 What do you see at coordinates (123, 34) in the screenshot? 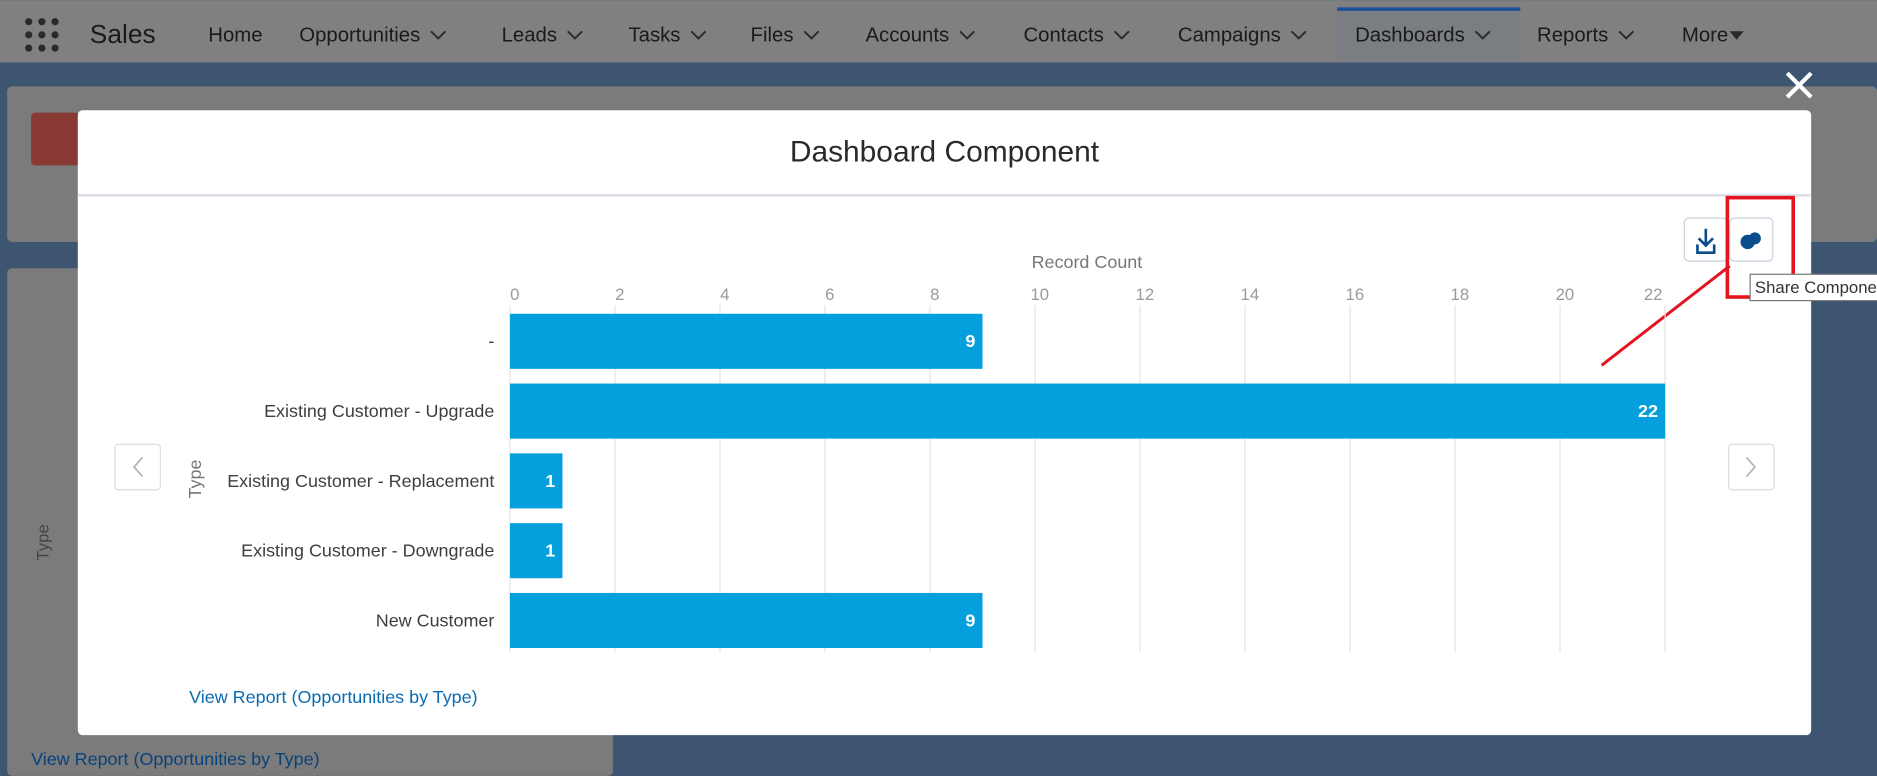
I see `app-name: Sales` at bounding box center [123, 34].